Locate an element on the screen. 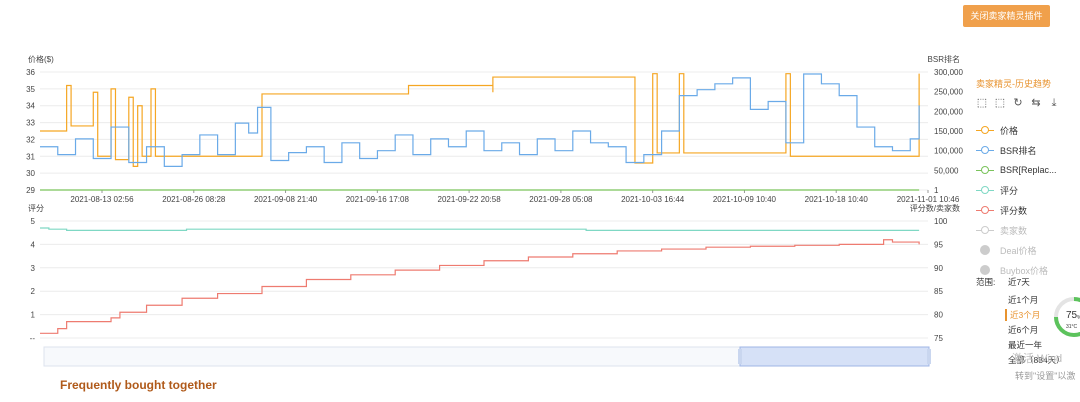 Image resolution: width=1080 pixels, height=402 pixels. right-tick-label: 100 is located at coordinates (941, 221).